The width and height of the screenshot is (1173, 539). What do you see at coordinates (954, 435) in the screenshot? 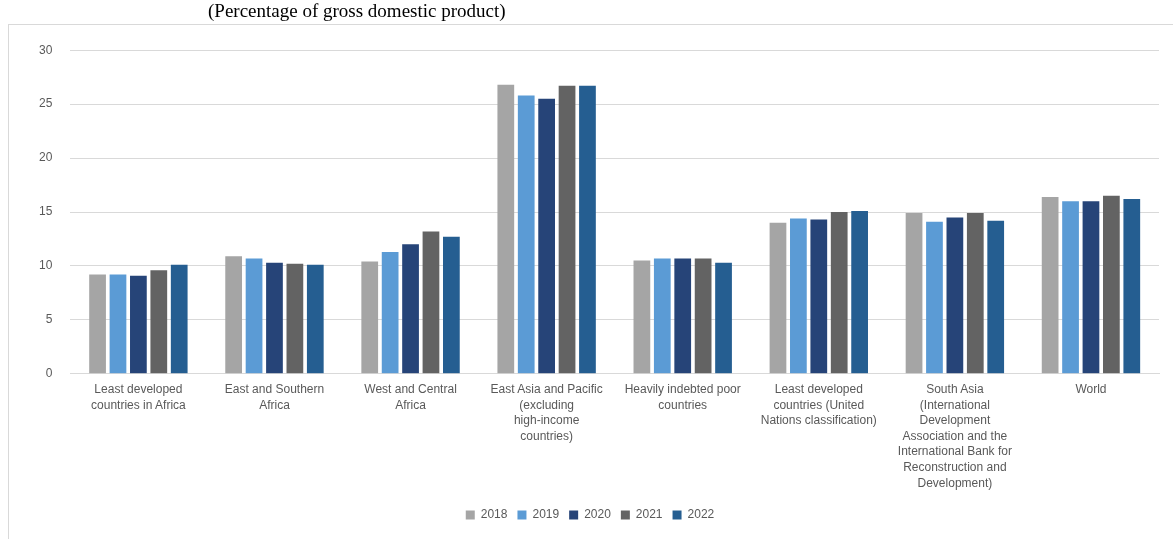
I see `x-tick-label: South Asia (International Development Association and the International Bank for Reconstruction and Development)` at bounding box center [954, 435].